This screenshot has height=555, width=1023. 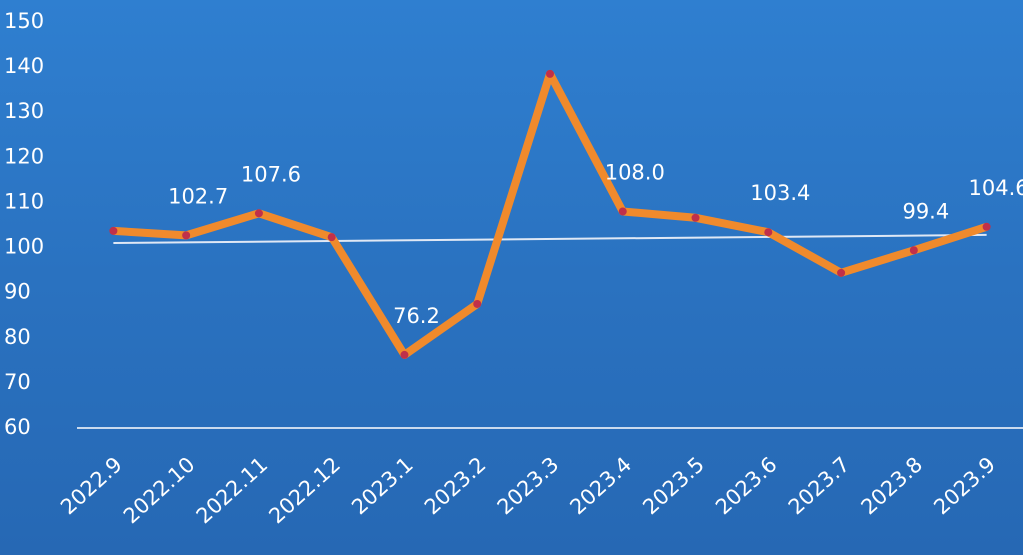 I want to click on y-tick-label: 70, so click(x=17, y=382).